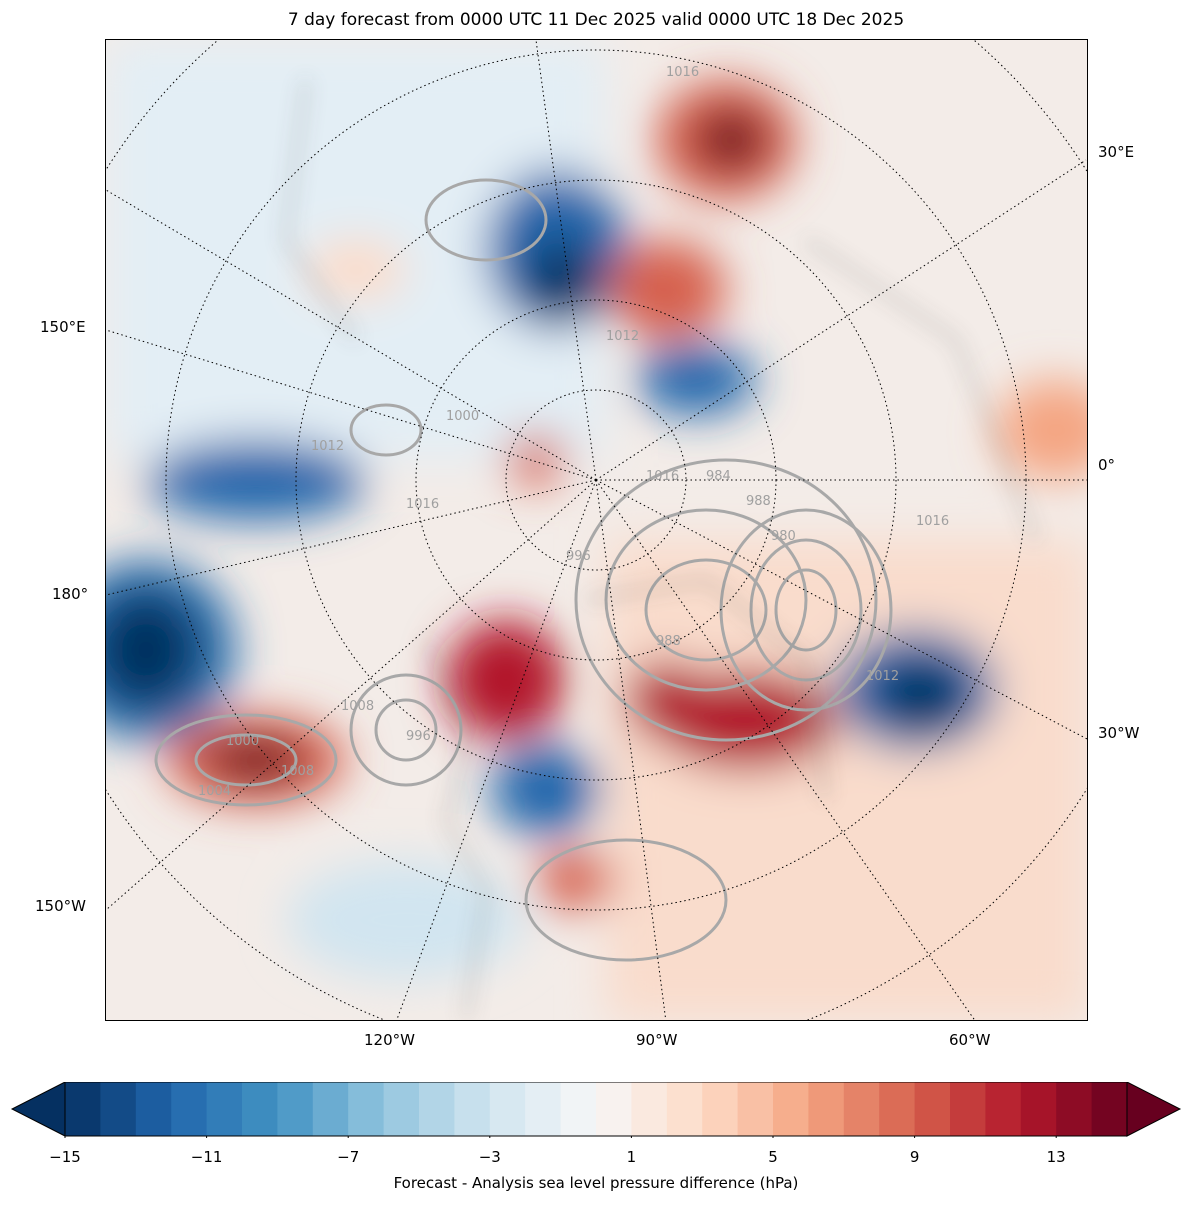 The width and height of the screenshot is (1192, 1205). What do you see at coordinates (214, 791) in the screenshot?
I see `contour-label: 1004` at bounding box center [214, 791].